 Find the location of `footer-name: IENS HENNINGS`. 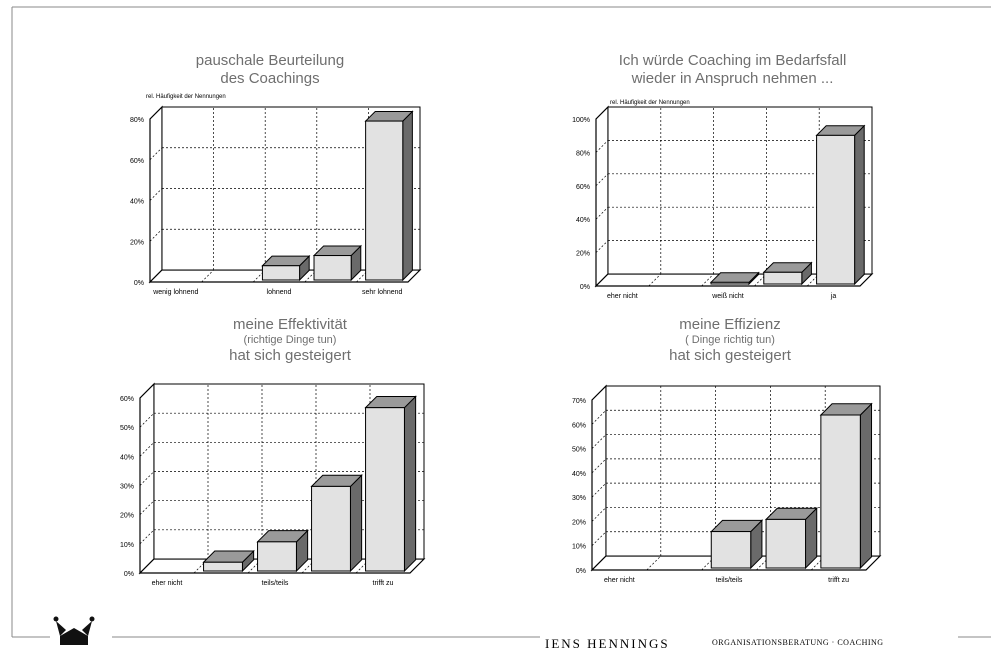

footer-name: IENS HENNINGS is located at coordinates (607, 643).